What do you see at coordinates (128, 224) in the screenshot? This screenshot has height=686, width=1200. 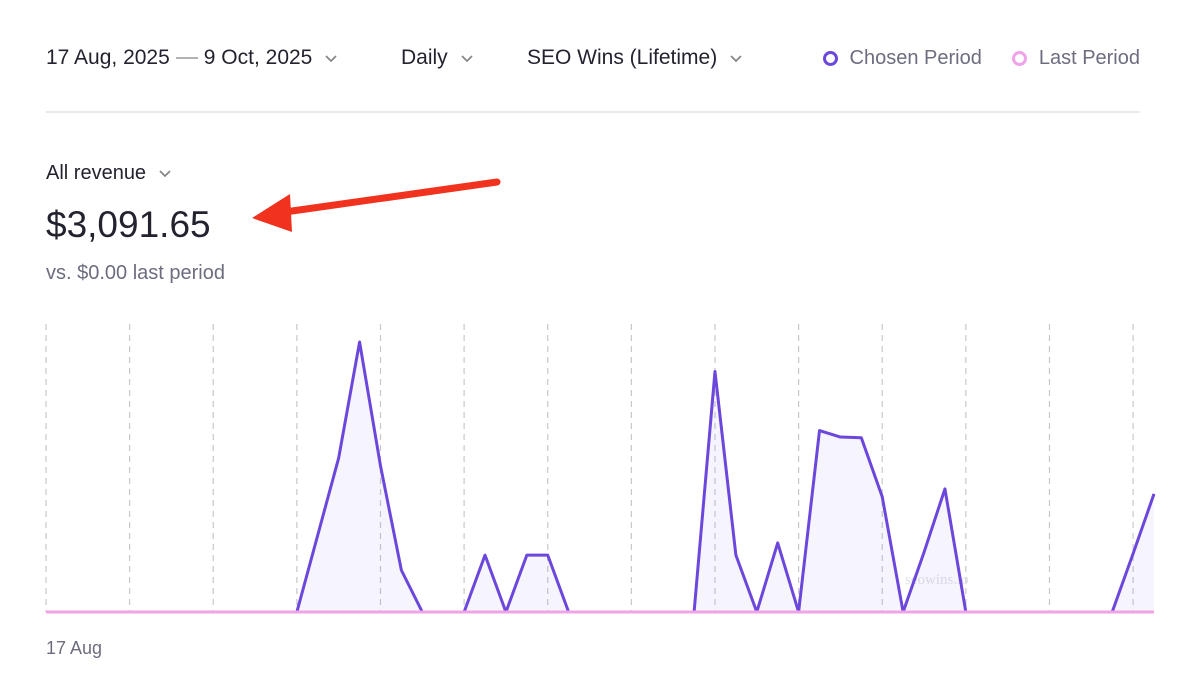 I see `metric-value: $3,091.65` at bounding box center [128, 224].